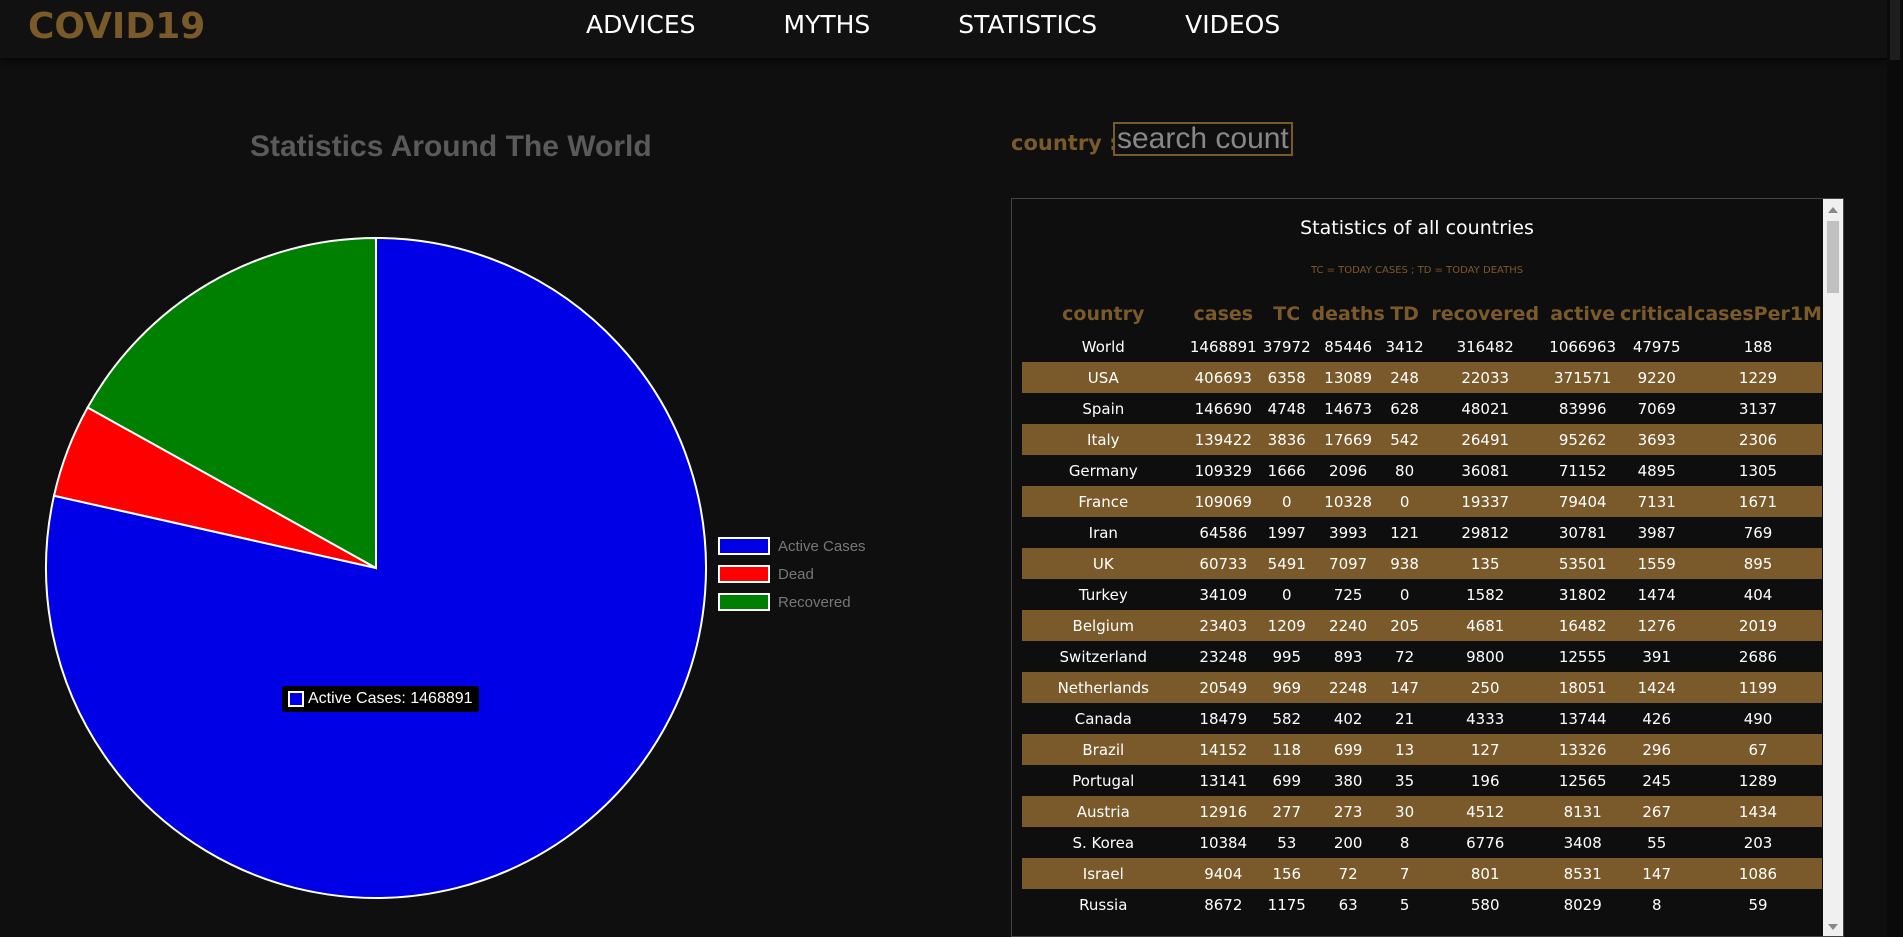 The width and height of the screenshot is (1903, 937). I want to click on table-row: Russia 8672 1175 63 5 580 8029 8 59, so click(1422, 904).